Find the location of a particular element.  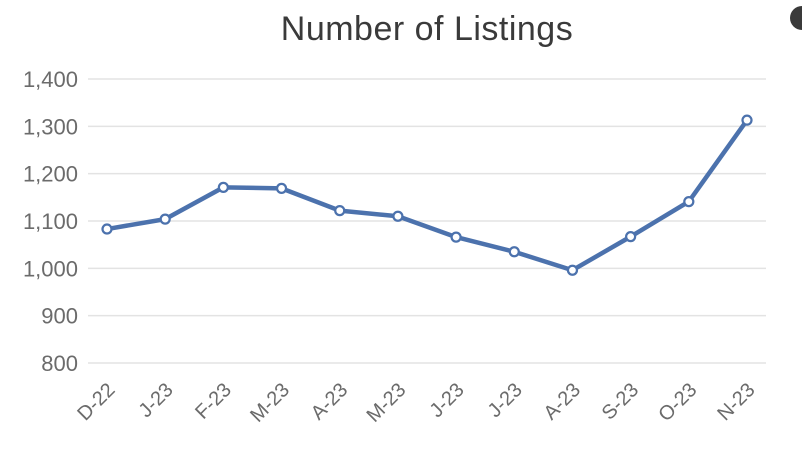

edge-partial-button is located at coordinates (796, 18).